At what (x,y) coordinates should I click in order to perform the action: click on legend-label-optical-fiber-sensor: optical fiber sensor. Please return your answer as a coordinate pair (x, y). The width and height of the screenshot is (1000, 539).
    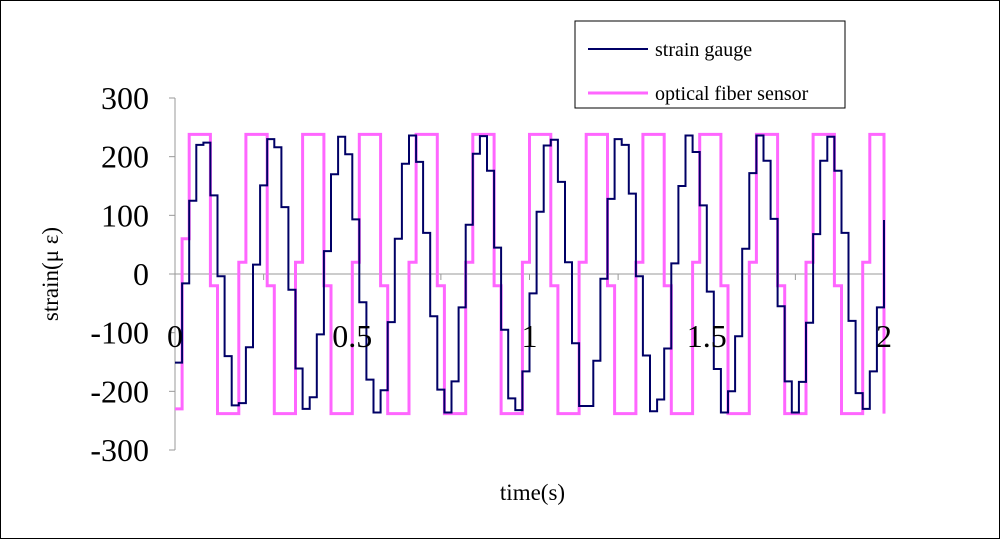
    Looking at the image, I should click on (732, 94).